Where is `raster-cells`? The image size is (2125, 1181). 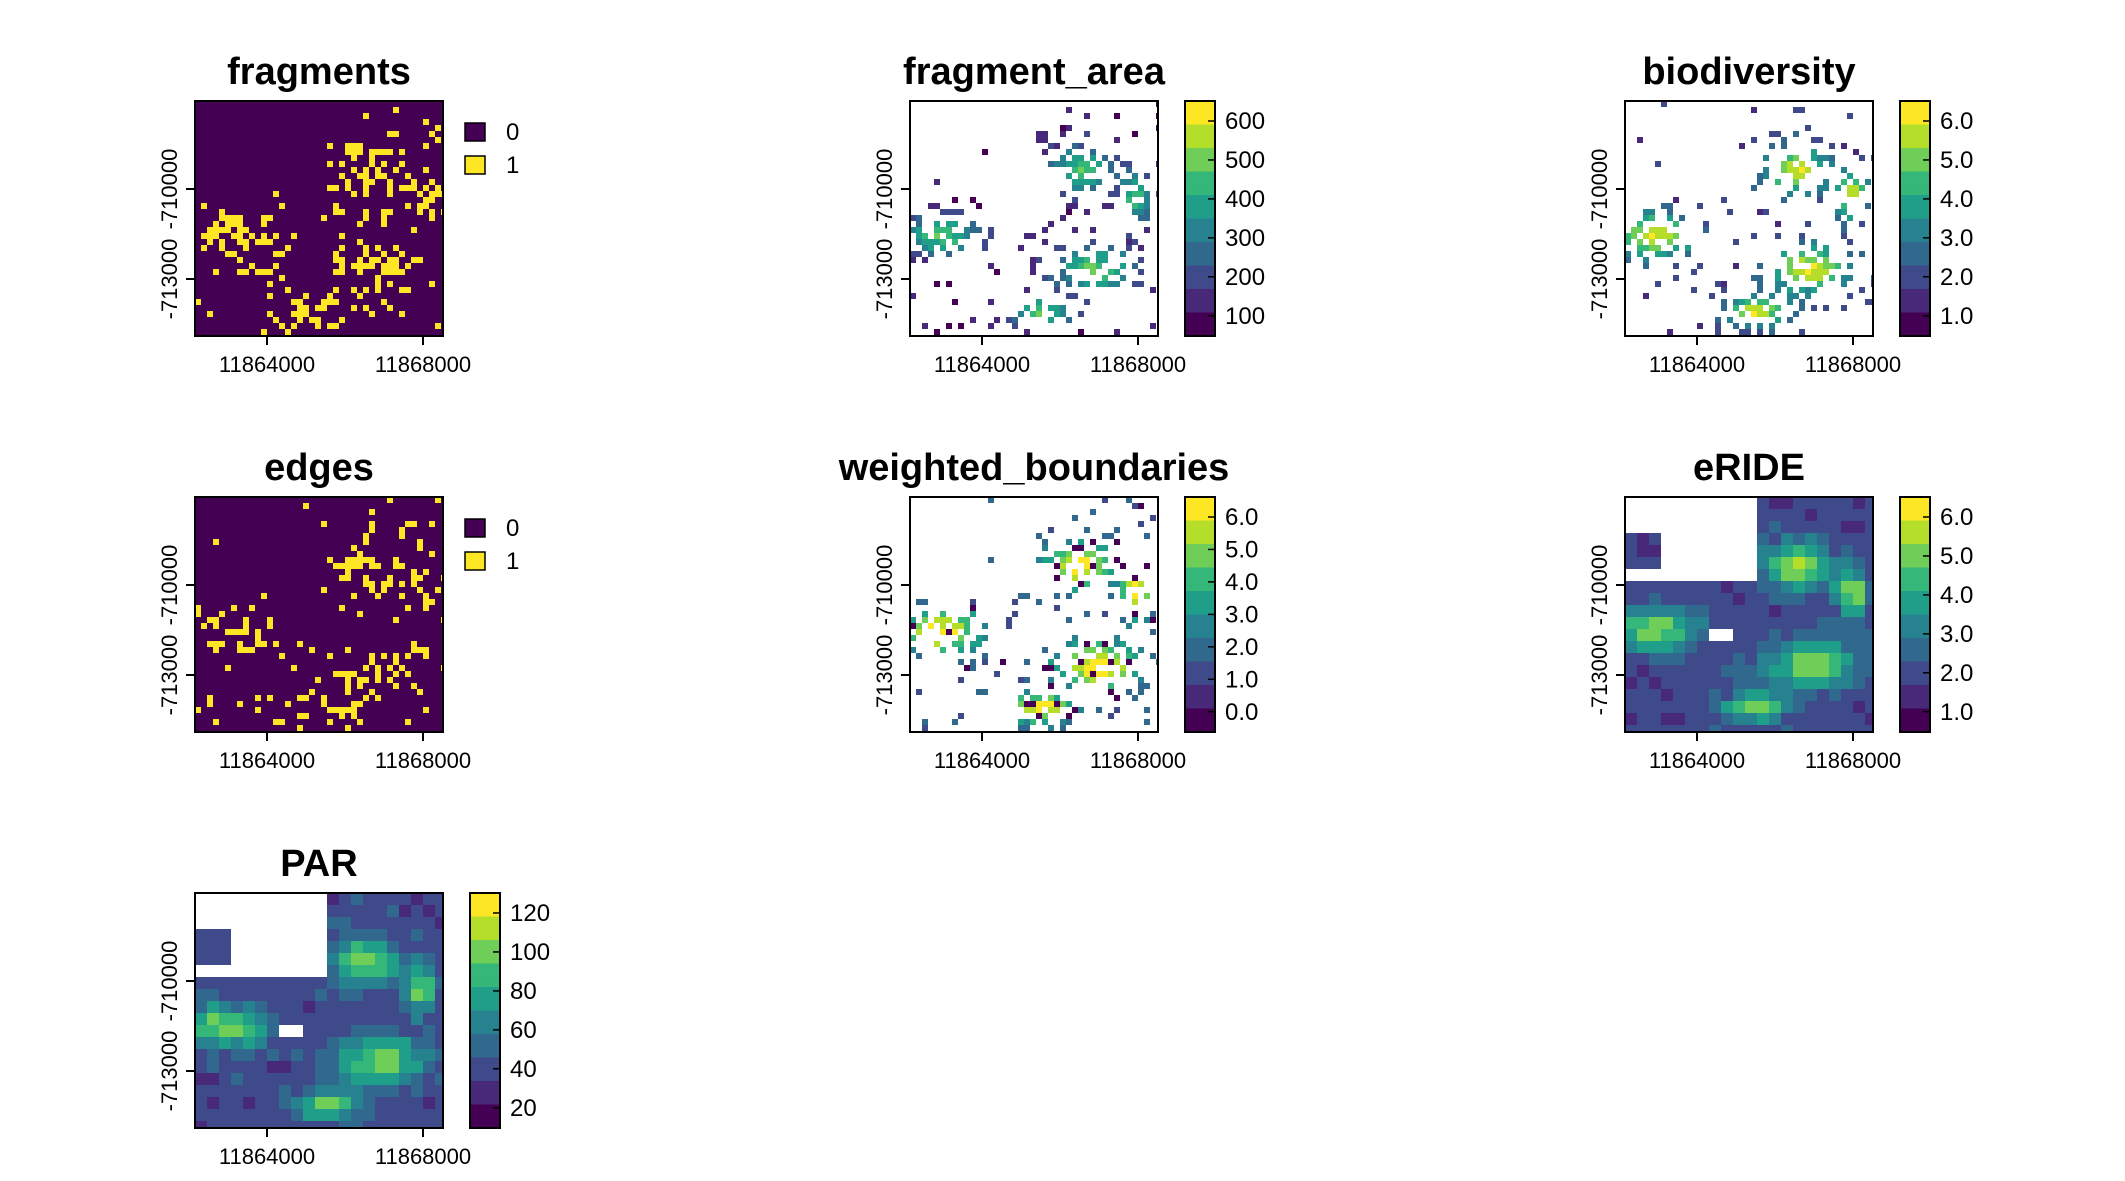
raster-cells is located at coordinates (1749, 614).